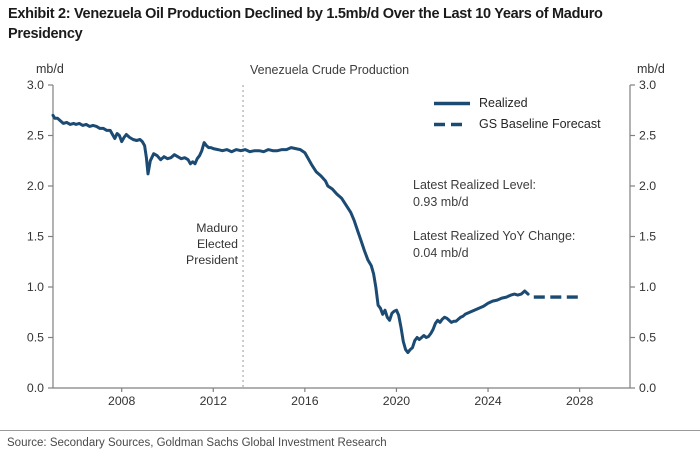 The image size is (700, 465). I want to click on annotation-latest-yoy-label: Latest Realized YoY Change:, so click(494, 236).